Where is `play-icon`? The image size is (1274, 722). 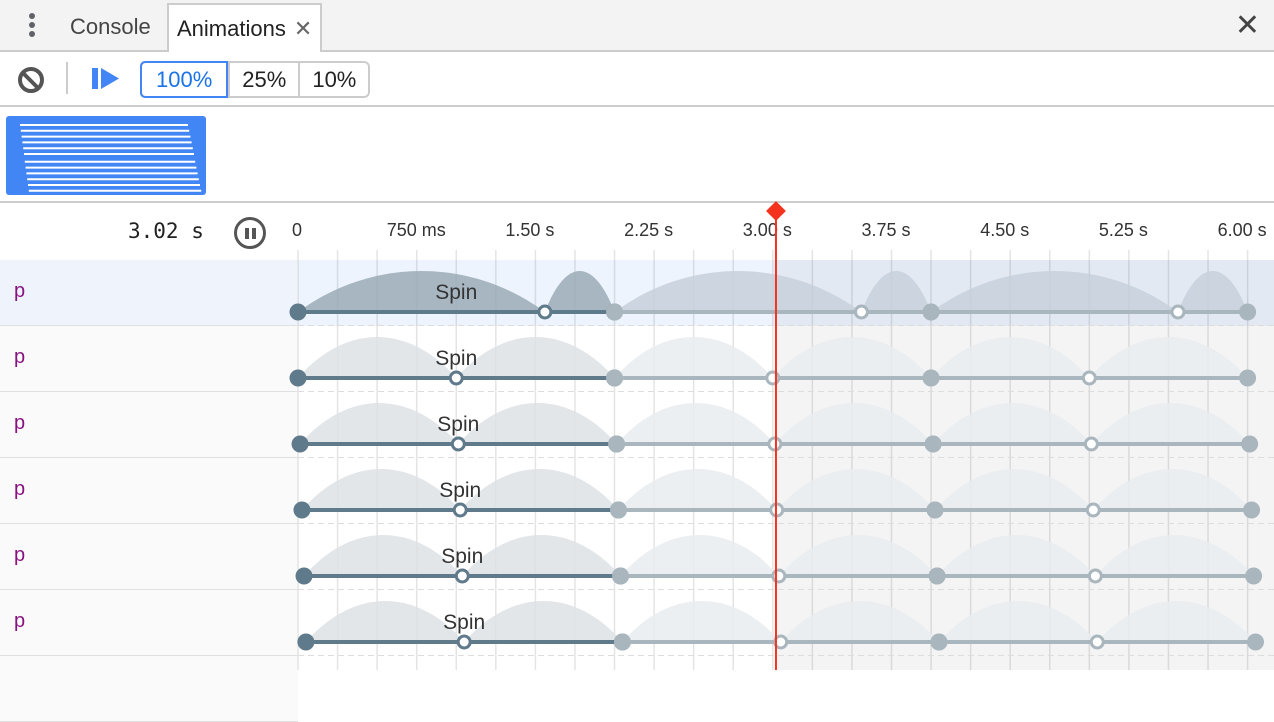
play-icon is located at coordinates (106, 79).